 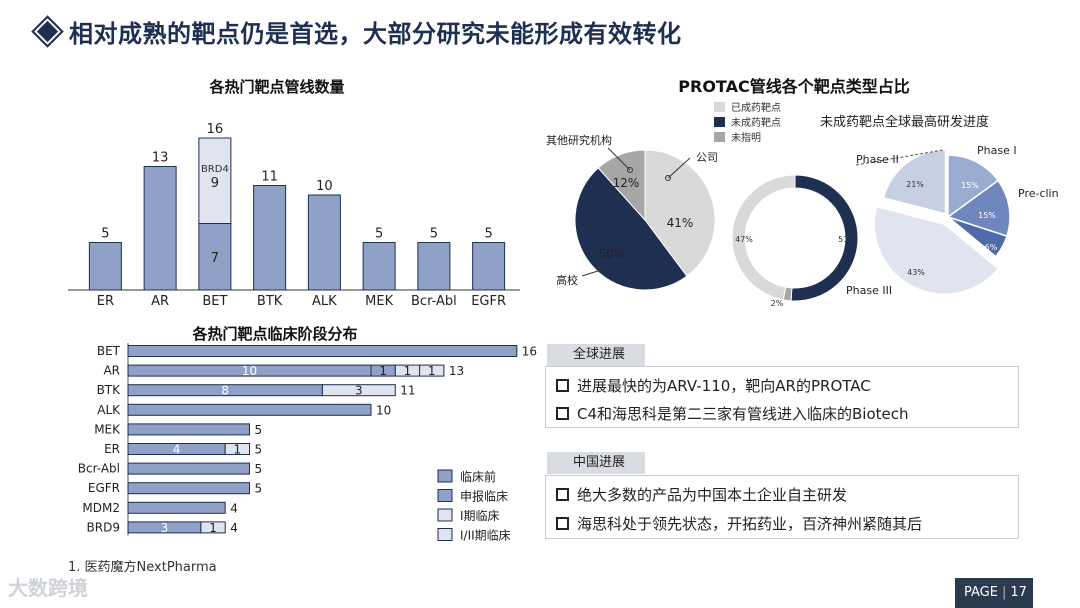 I want to click on data-label: 16, so click(x=215, y=129).